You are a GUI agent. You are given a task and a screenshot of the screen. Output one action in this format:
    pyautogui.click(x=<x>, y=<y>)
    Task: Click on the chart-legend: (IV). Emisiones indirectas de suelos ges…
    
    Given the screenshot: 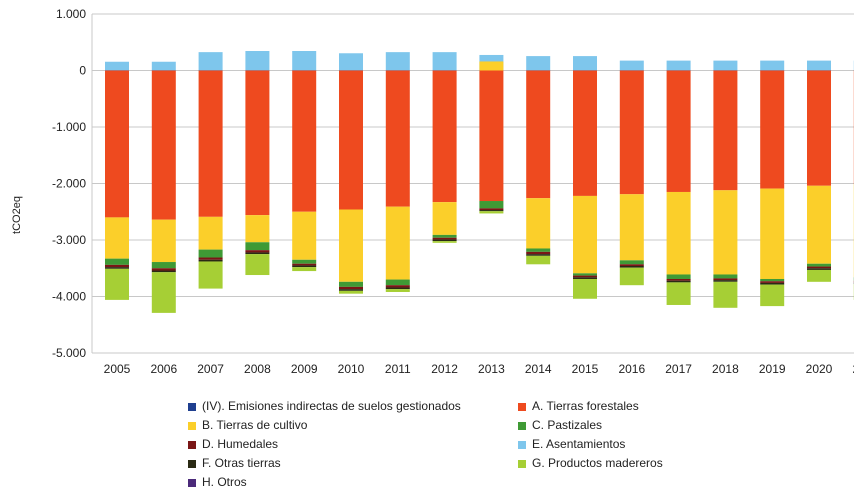 What is the action you would take?
    pyautogui.click(x=468, y=444)
    